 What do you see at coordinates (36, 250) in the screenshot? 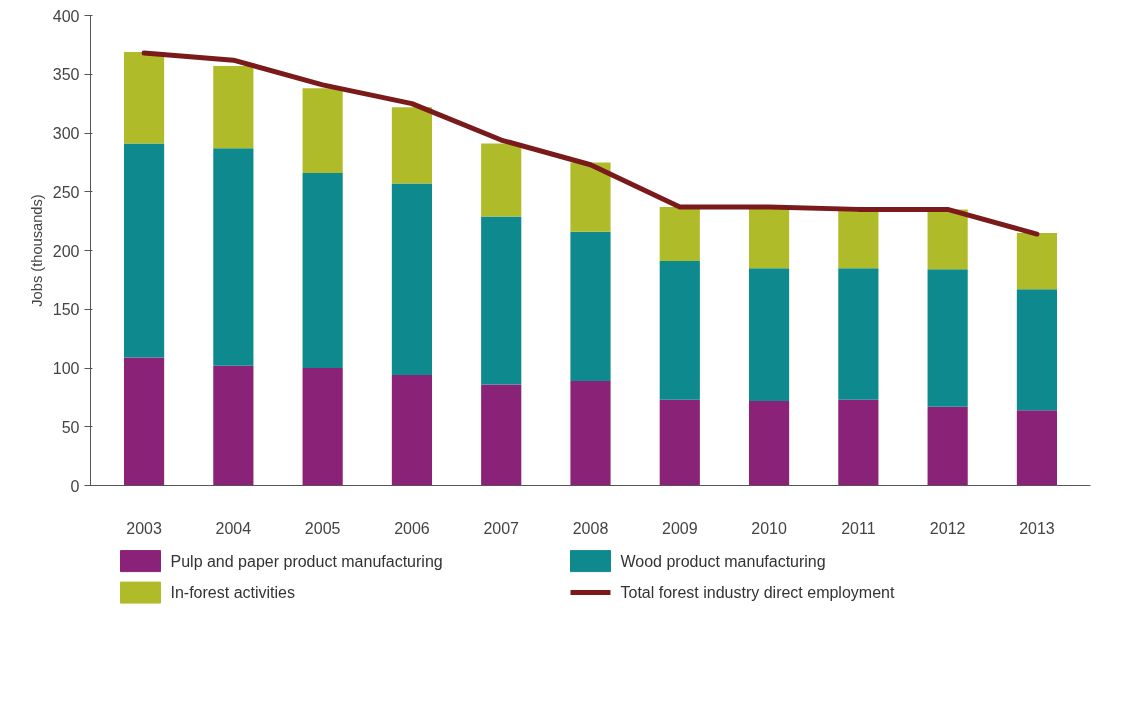
I see `y-axis-title: Jobs (thousands)` at bounding box center [36, 250].